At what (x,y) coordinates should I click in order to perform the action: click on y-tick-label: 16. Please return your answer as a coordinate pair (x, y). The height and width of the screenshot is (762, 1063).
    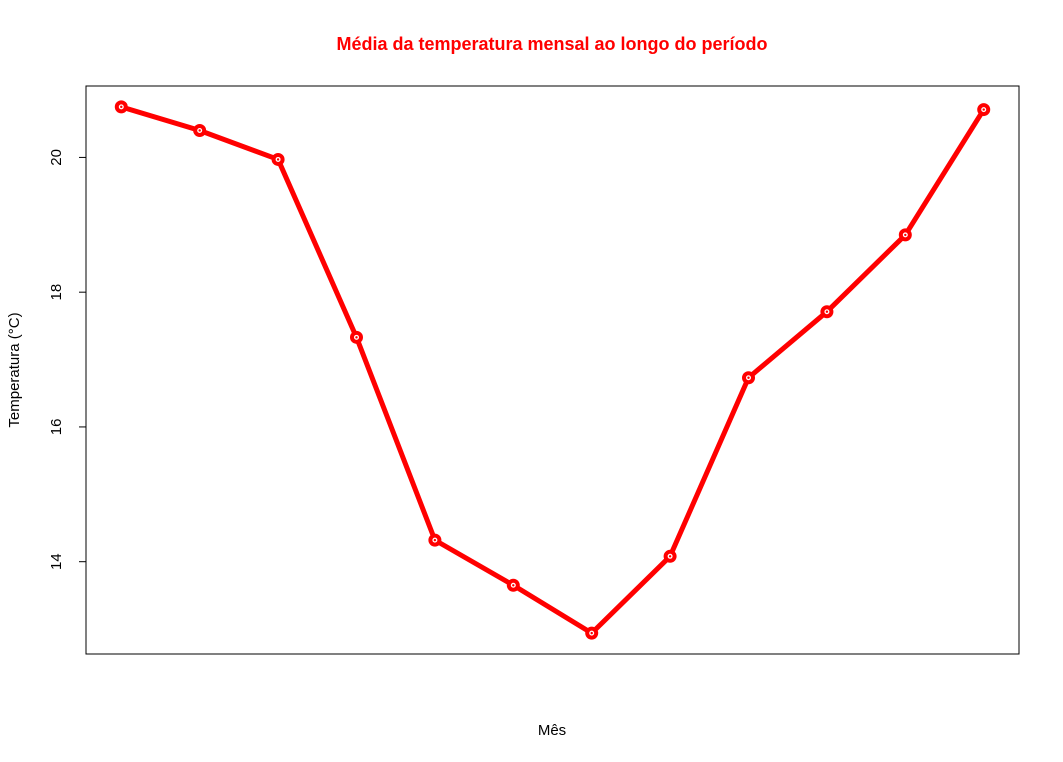
    Looking at the image, I should click on (56, 427).